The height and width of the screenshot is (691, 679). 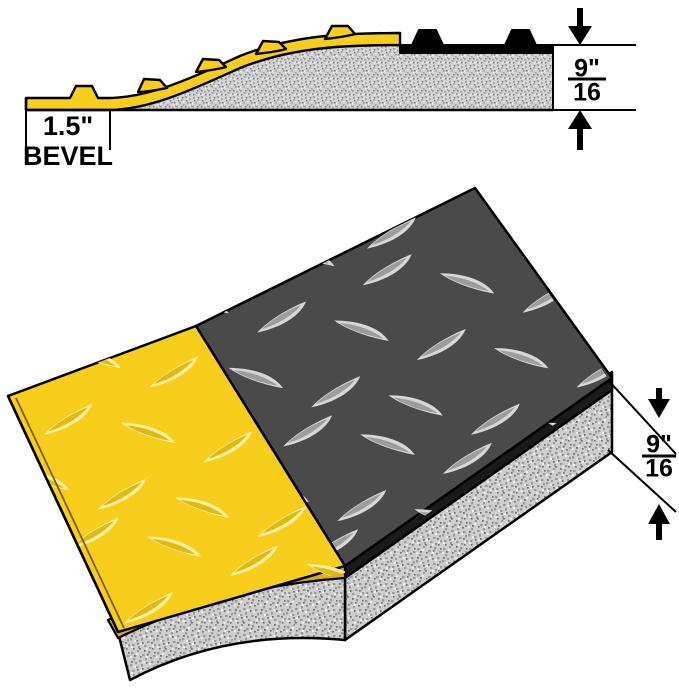 I want to click on yellow-left-edge-accent, so click(x=70, y=513).